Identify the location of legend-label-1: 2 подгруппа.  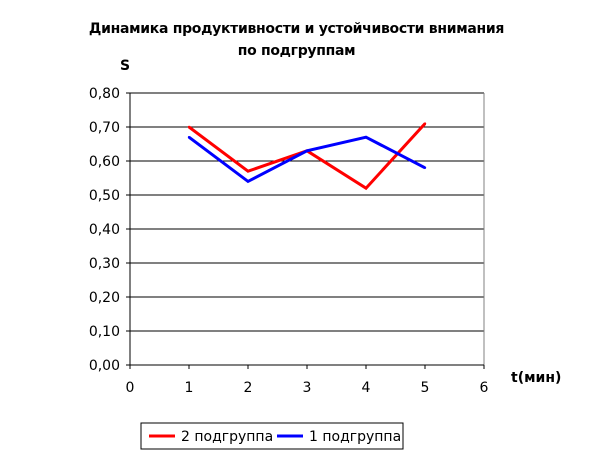
(227, 437).